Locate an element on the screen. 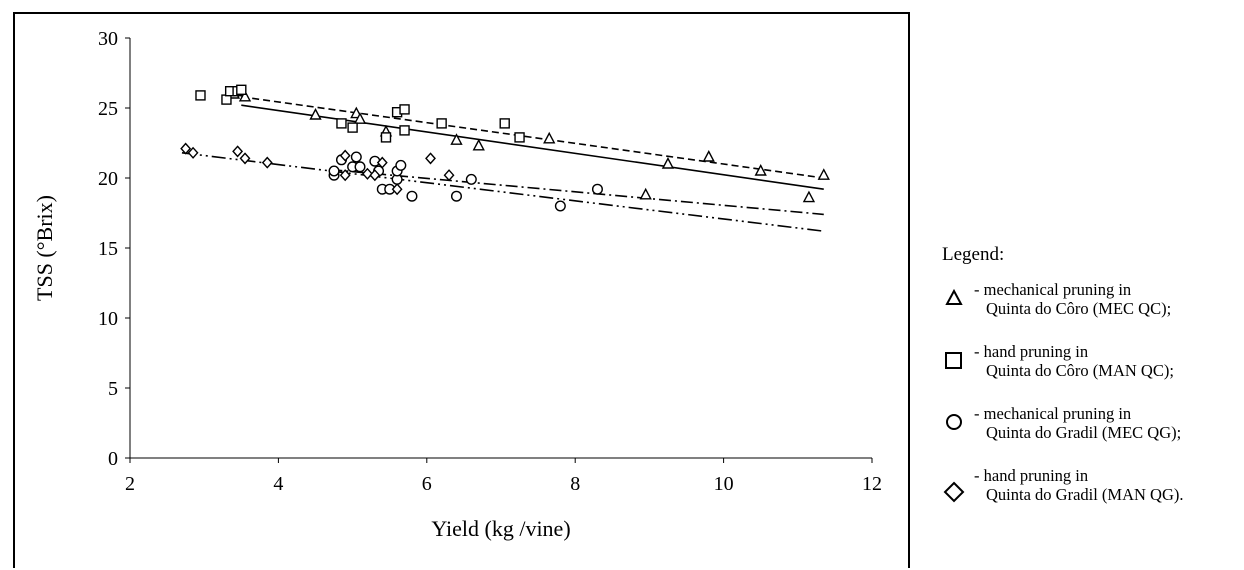 Image resolution: width=1244 pixels, height=570 pixels. y-tick-label: 25 is located at coordinates (108, 109).